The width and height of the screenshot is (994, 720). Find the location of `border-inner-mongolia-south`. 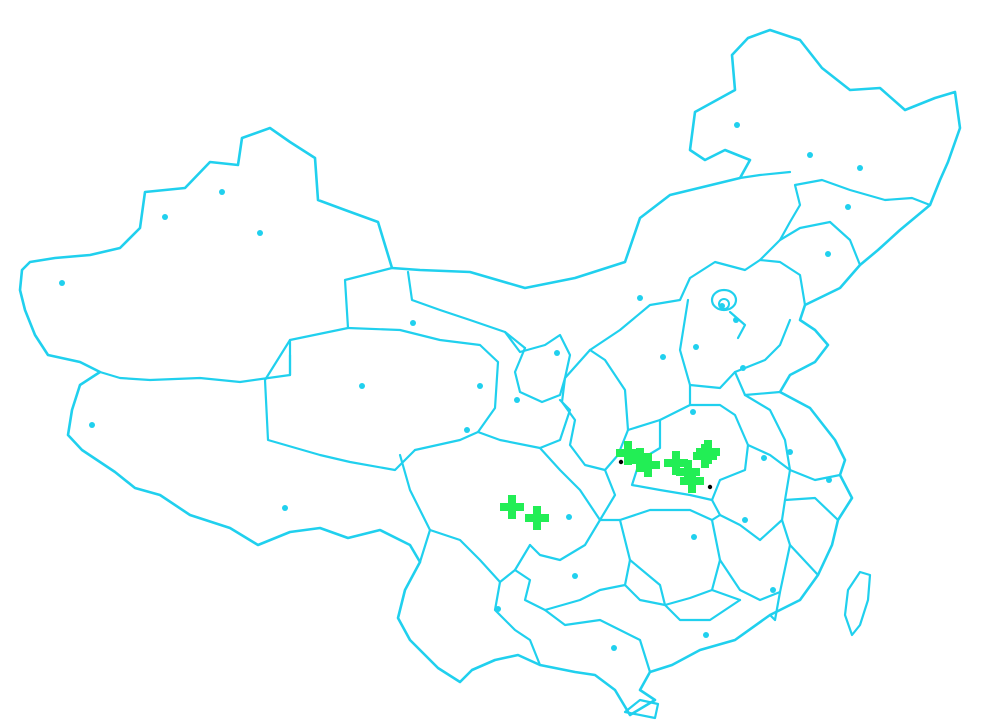

border-inner-mongolia-south is located at coordinates (710, 286).